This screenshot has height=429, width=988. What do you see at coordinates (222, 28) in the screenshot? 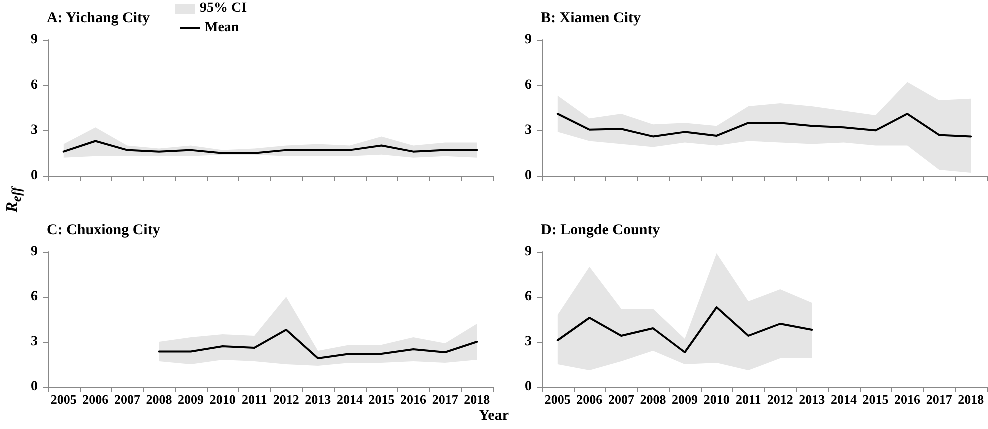
I see `legend-label: Mean` at bounding box center [222, 28].